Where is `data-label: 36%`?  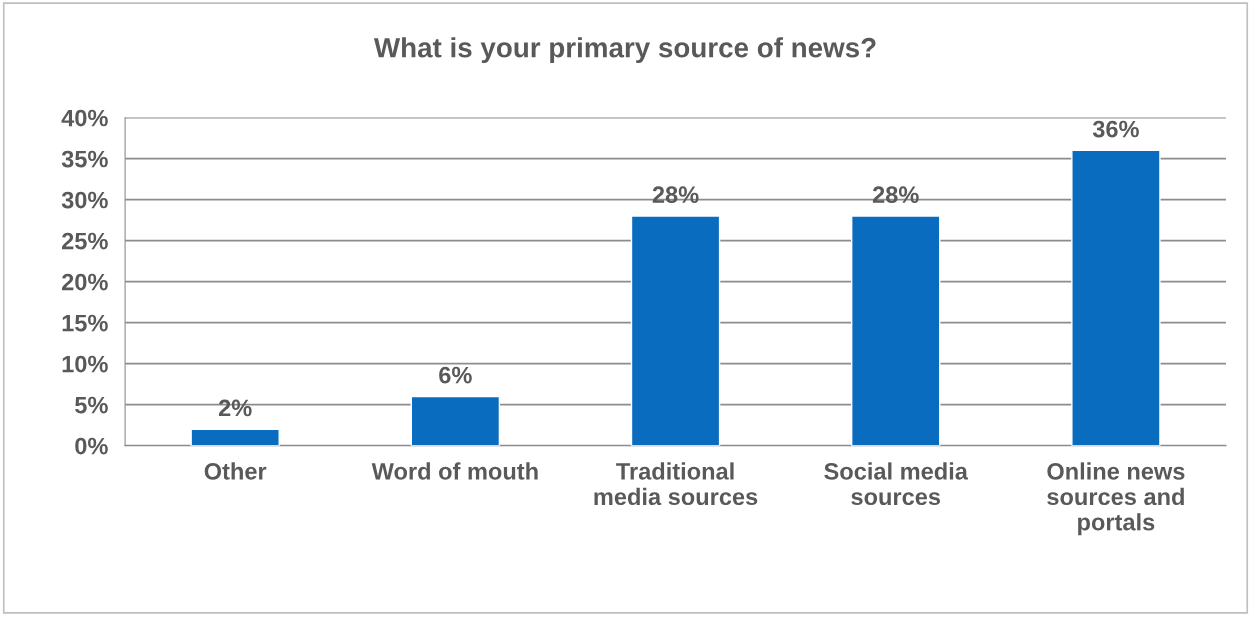
data-label: 36% is located at coordinates (1115, 129).